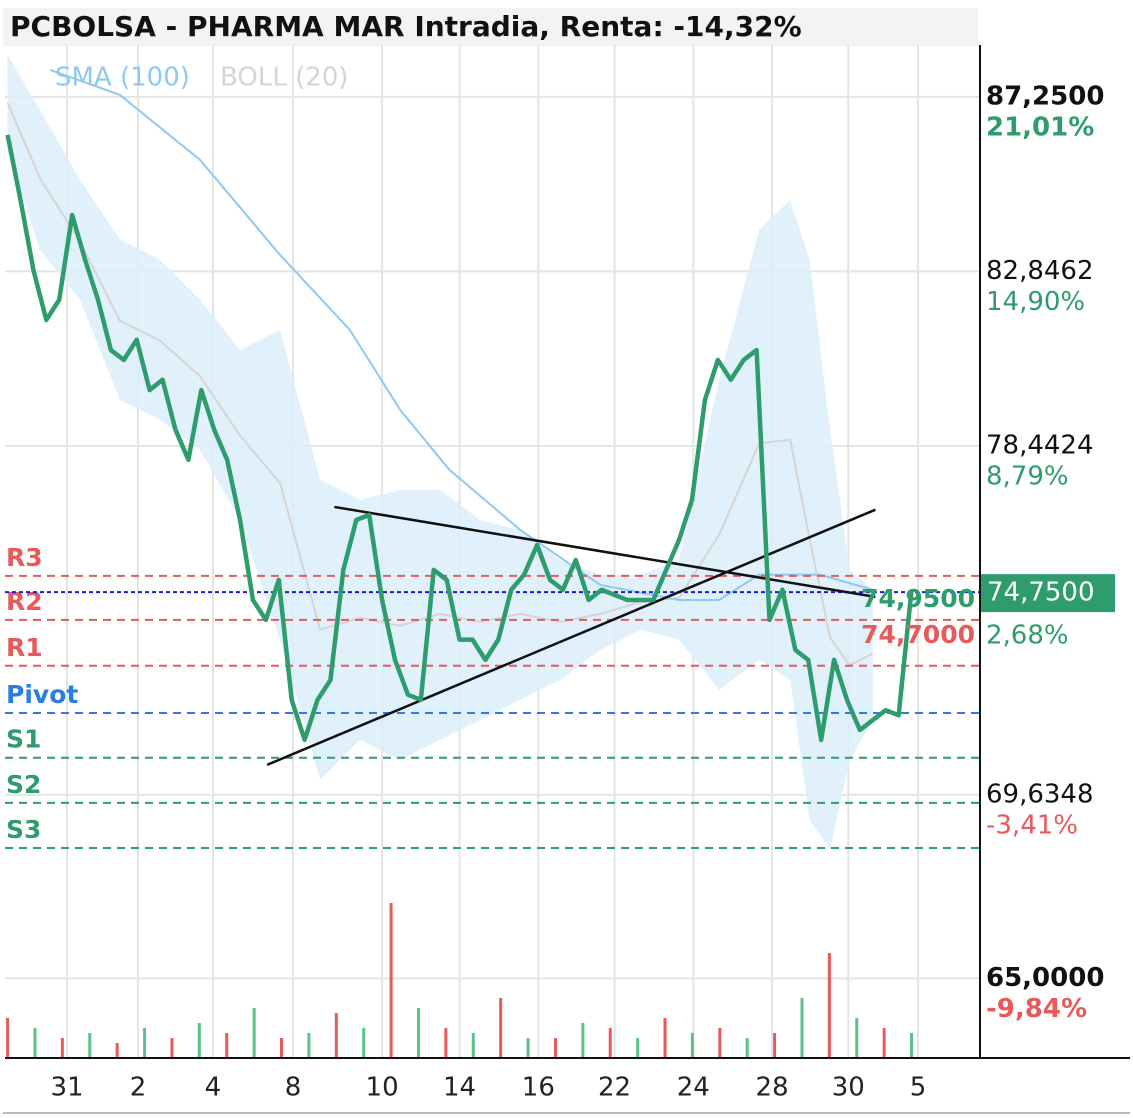 This screenshot has height=1118, width=1133. Describe the element at coordinates (1032, 825) in the screenshot. I see `y-tick-return: -3,41%` at that location.